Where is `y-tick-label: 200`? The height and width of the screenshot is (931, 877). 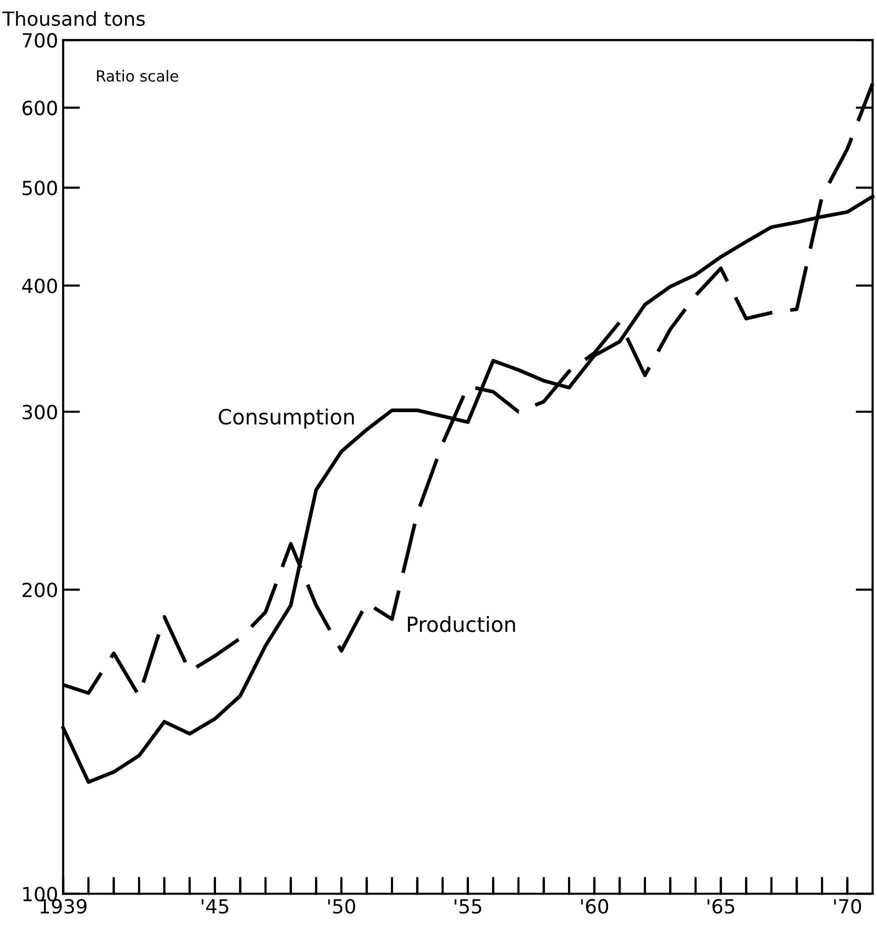
y-tick-label: 200 is located at coordinates (39, 590).